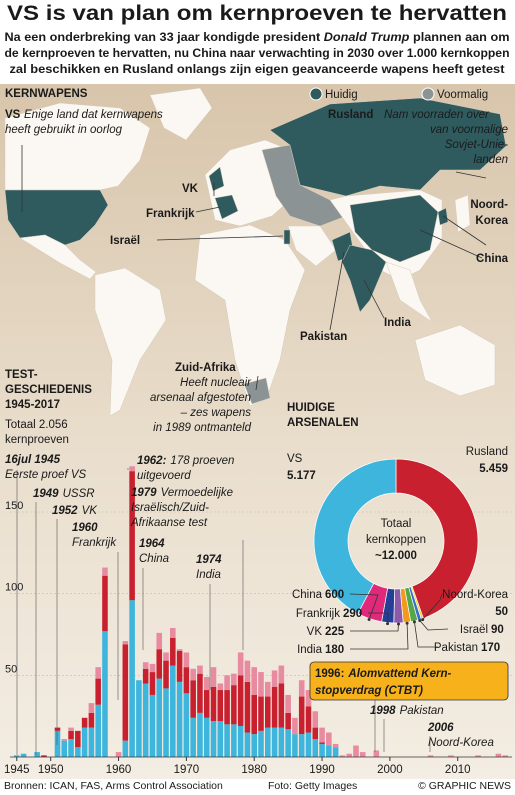 Image resolution: width=515 pixels, height=795 pixels. What do you see at coordinates (65, 511) in the screenshot?
I see `annotation-label: 1952` at bounding box center [65, 511].